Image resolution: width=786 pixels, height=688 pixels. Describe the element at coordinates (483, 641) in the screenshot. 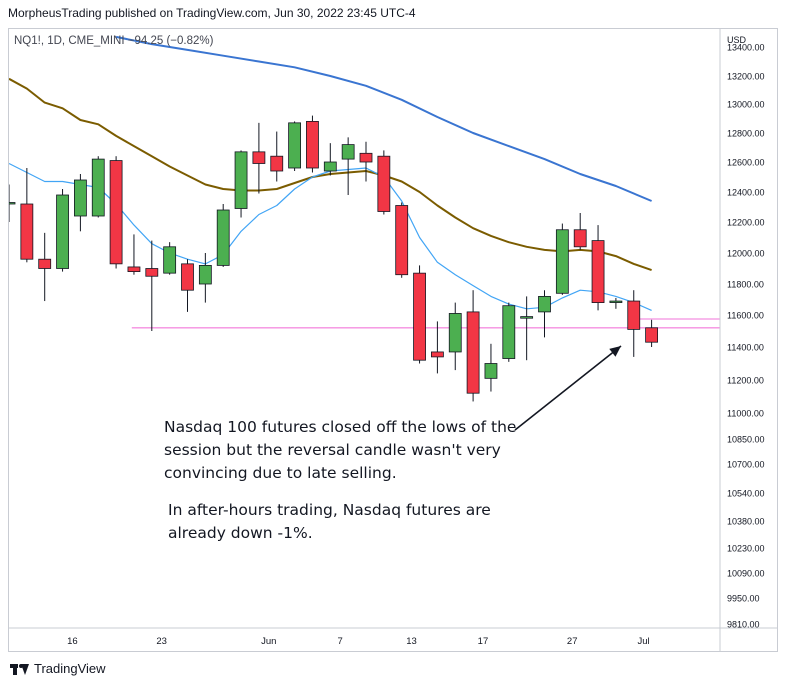

I see `time-tick-label: 17` at that location.